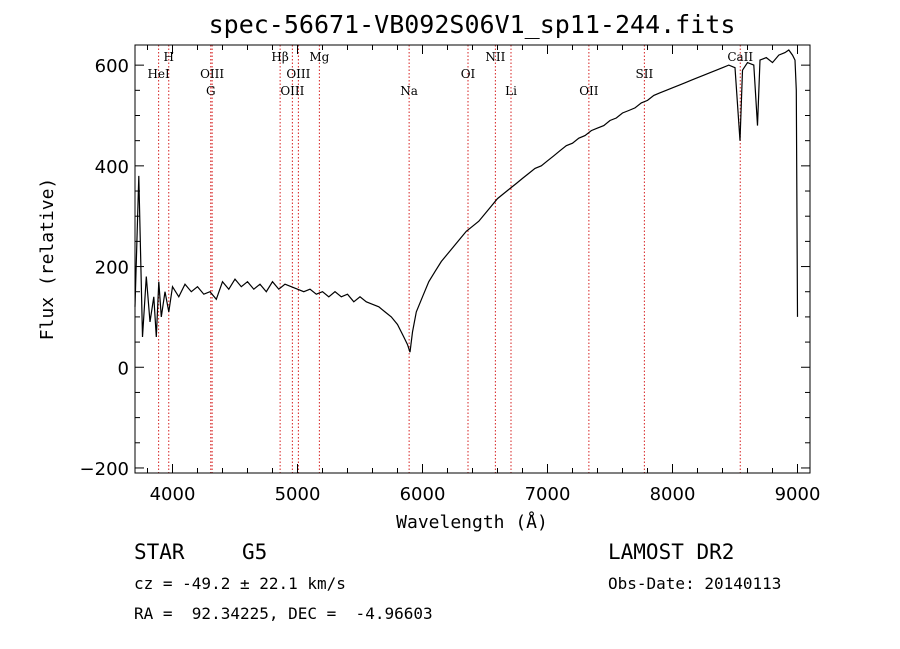  Describe the element at coordinates (159, 552) in the screenshot. I see `object-type: STAR` at that location.